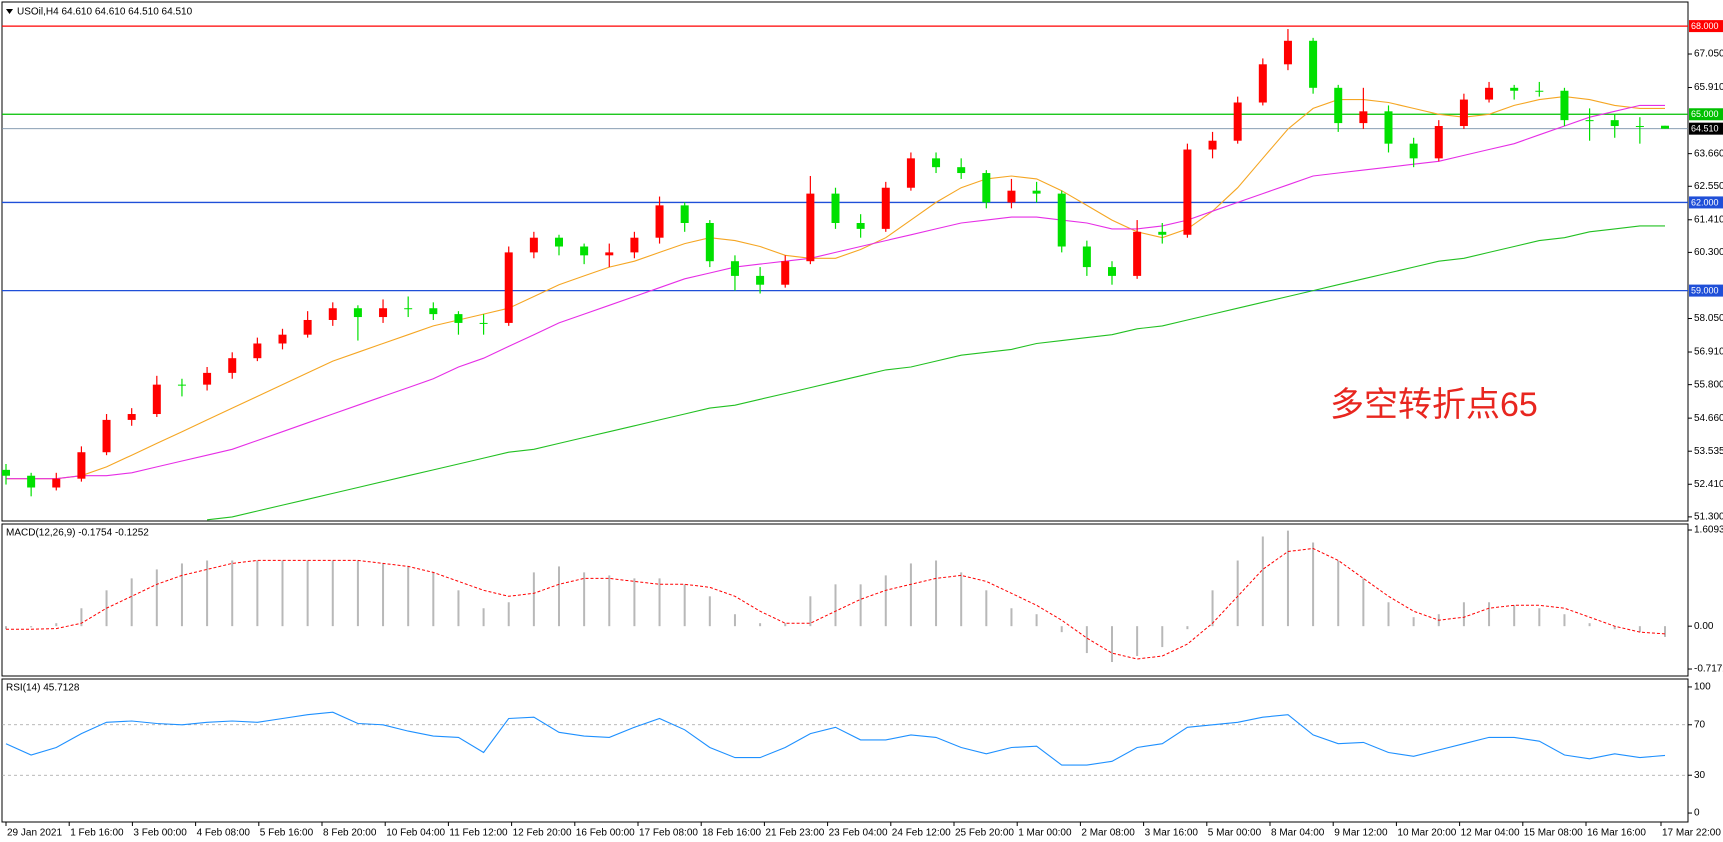 The height and width of the screenshot is (842, 1723). Describe the element at coordinates (1490, 833) in the screenshot. I see `x-tick-label: 12 Mar 04:00` at that location.